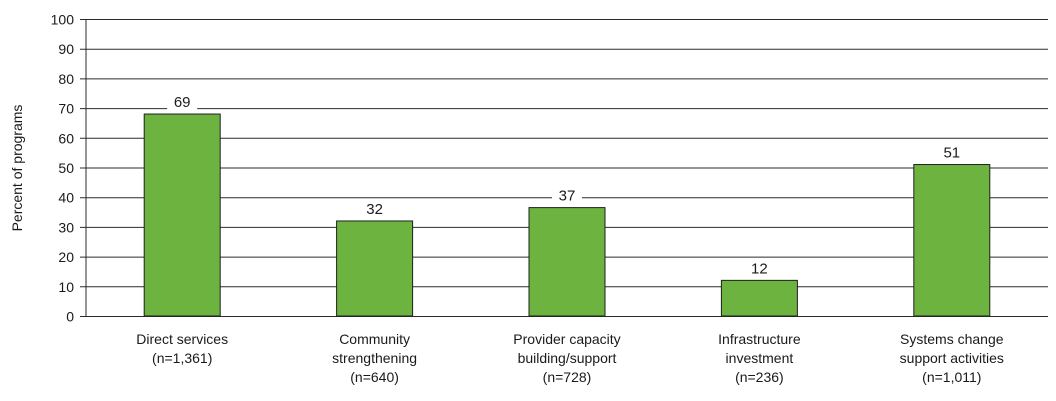  I want to click on y-tick-label: 20, so click(66, 257).